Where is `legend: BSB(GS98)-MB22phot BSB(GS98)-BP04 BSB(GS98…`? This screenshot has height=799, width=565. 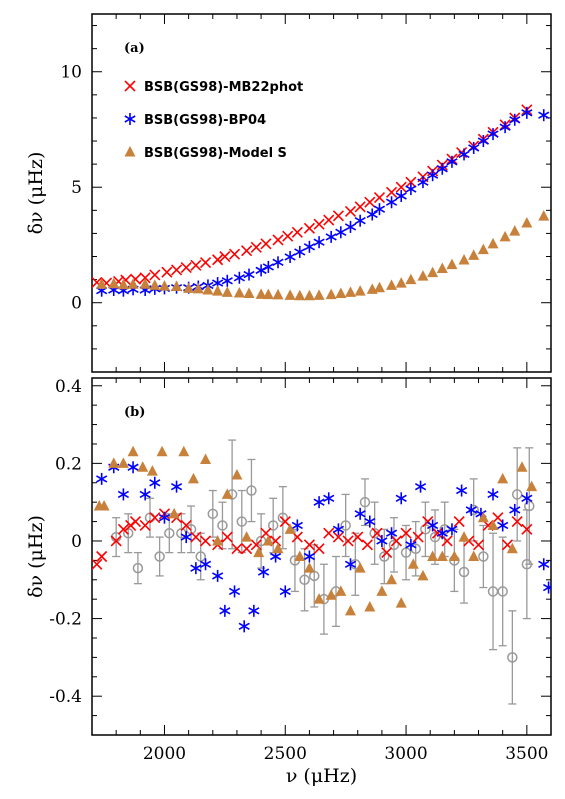
legend: BSB(GS98)-MB22phot BSB(GS98)-BP04 BSB(GS98… is located at coordinates (213, 120).